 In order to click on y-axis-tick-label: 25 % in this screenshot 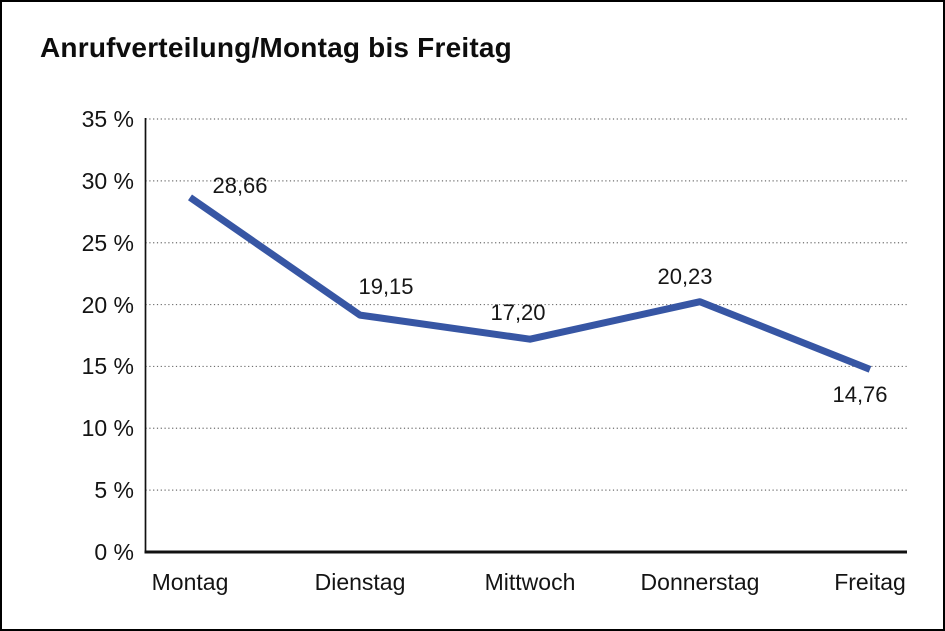, I will do `click(107, 242)`.